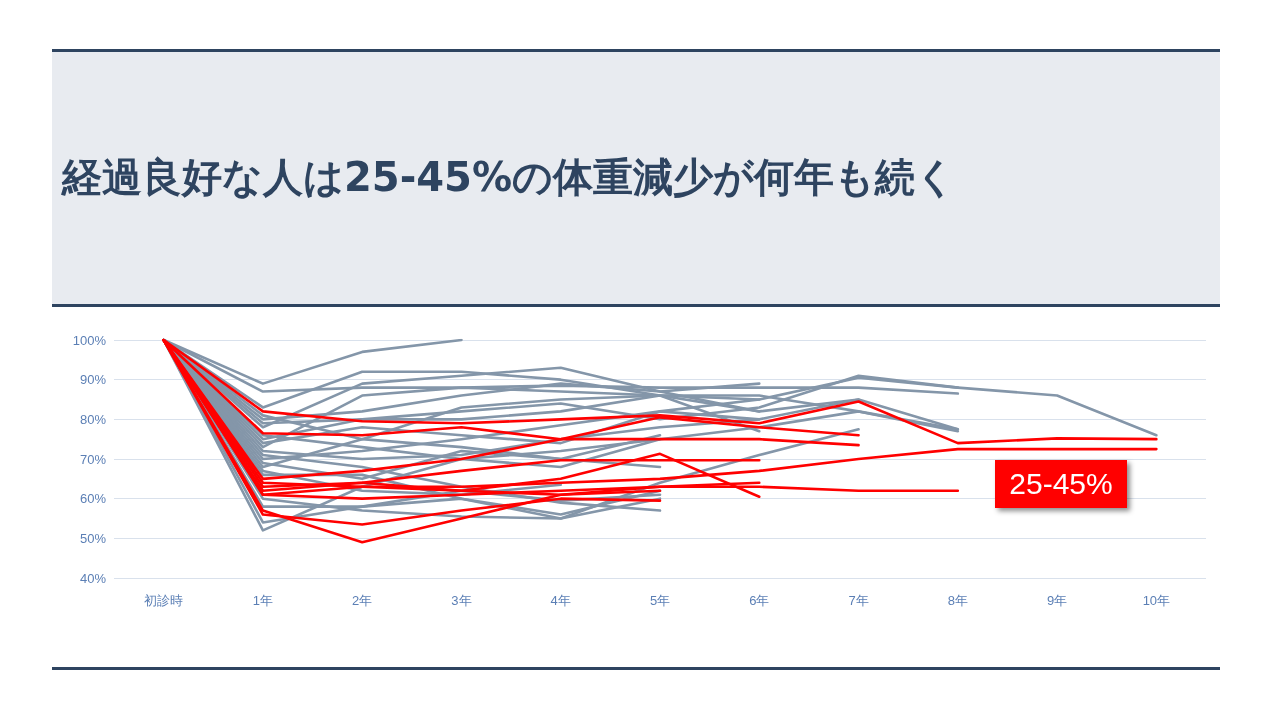 This screenshot has width=1280, height=720. Describe the element at coordinates (263, 600) in the screenshot. I see `x-tick-label: 1年` at that location.